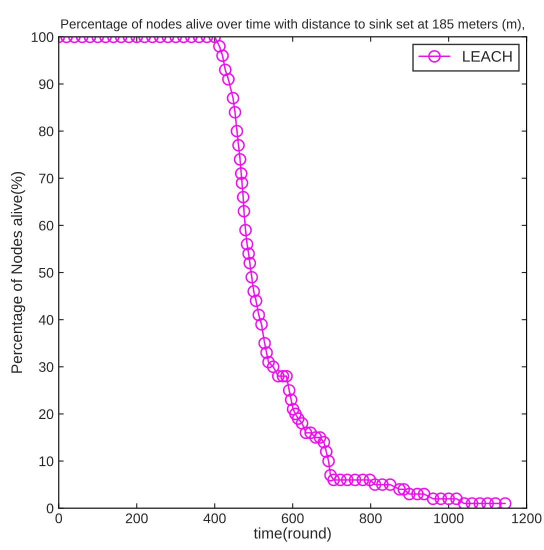 The height and width of the screenshot is (550, 544). What do you see at coordinates (46, 273) in the screenshot?
I see `y-tick-label: 50` at bounding box center [46, 273].